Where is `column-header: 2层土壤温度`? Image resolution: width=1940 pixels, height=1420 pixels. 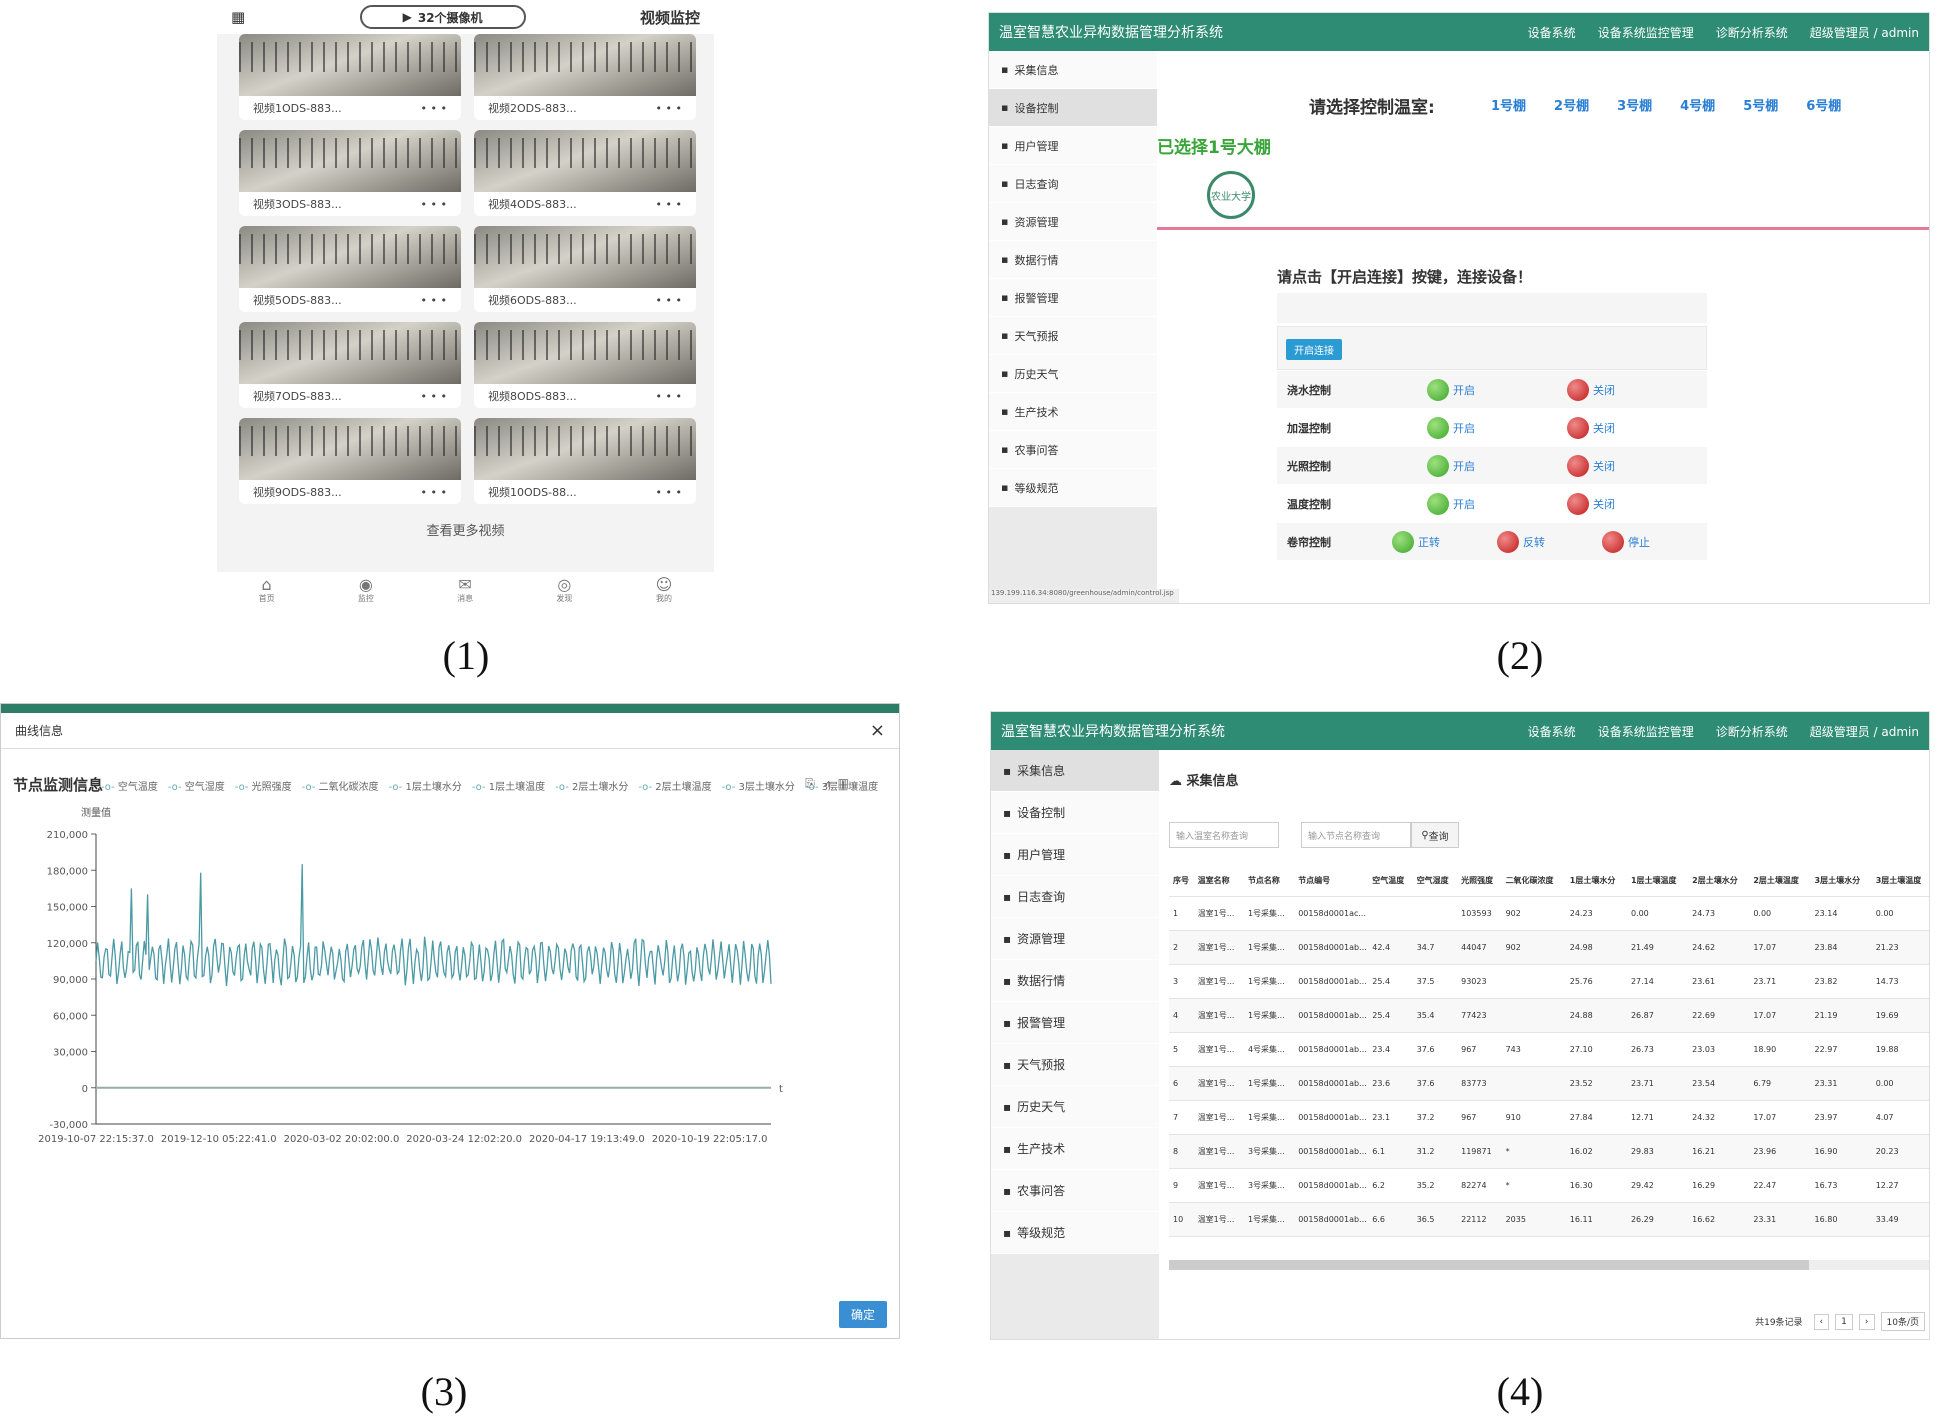 column-header: 2层土壤温度 is located at coordinates (1780, 881).